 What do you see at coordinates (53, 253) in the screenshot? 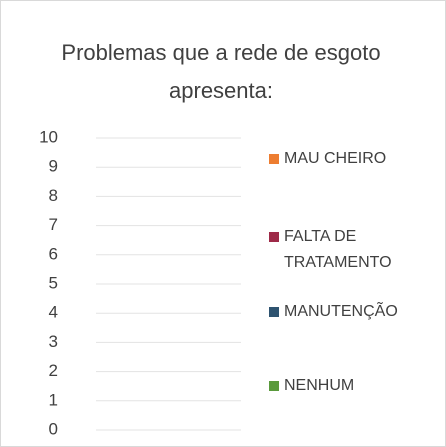
I see `y-tick-label: 6` at bounding box center [53, 253].